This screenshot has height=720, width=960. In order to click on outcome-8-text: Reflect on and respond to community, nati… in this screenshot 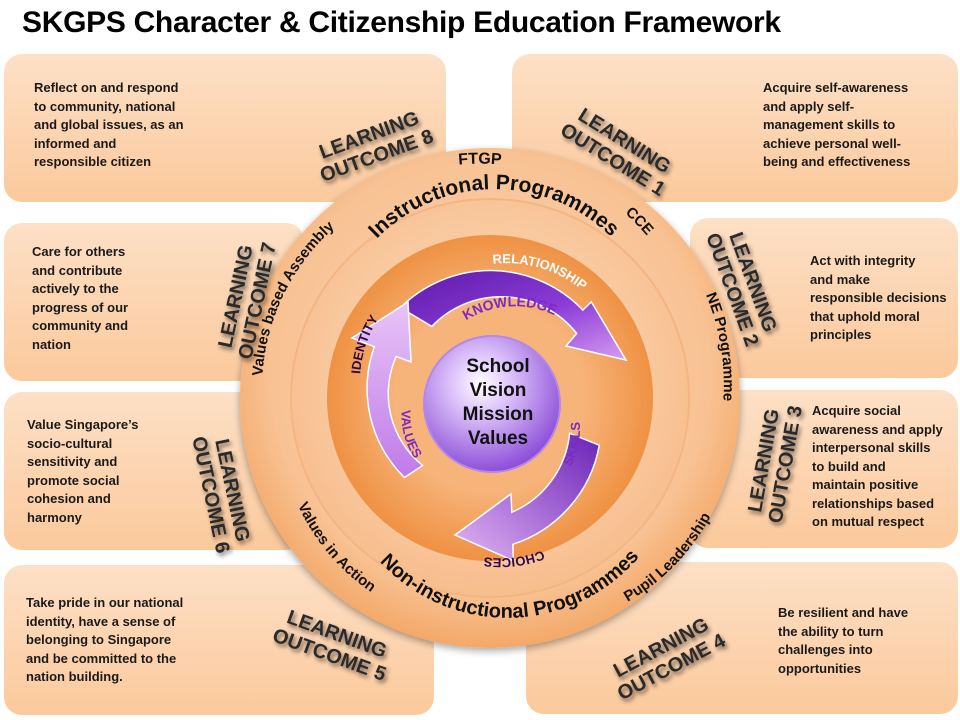, I will do `click(109, 124)`.